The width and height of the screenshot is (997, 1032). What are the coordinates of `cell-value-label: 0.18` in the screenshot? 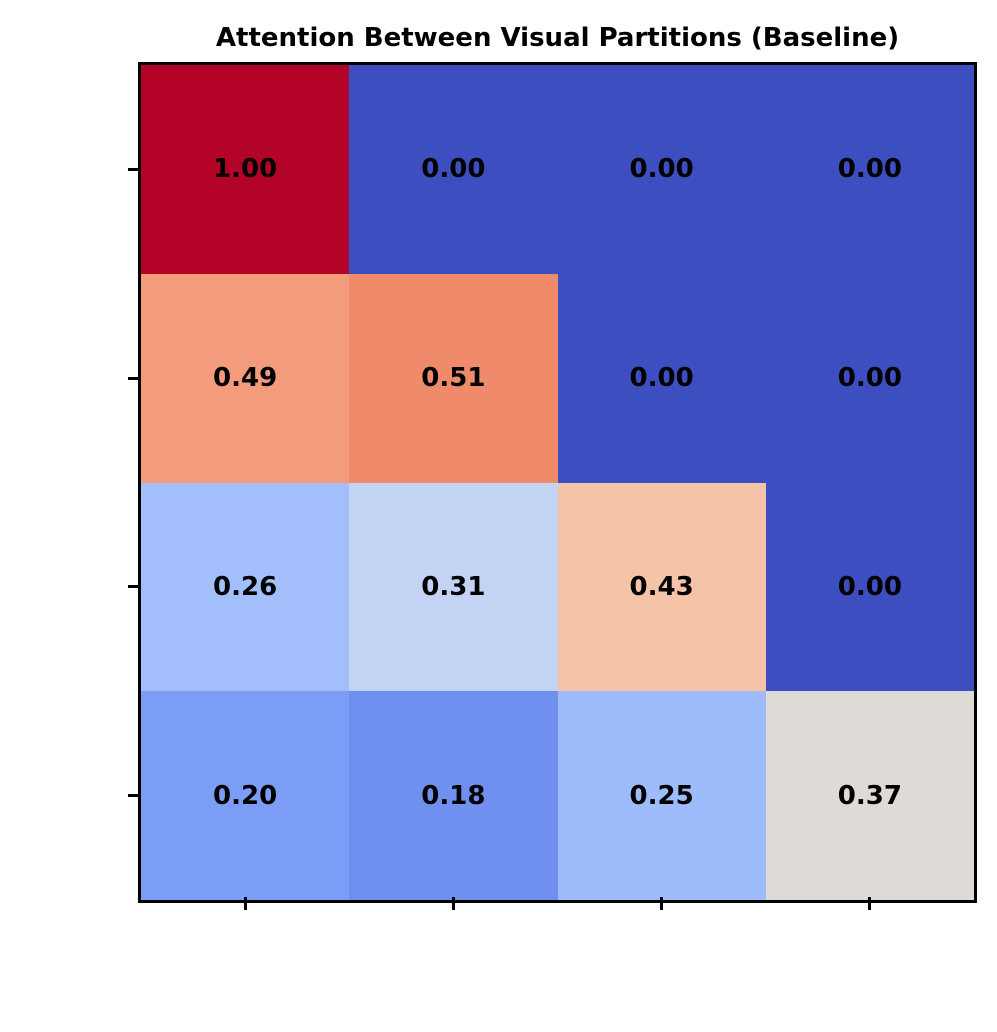 It's located at (453, 795).